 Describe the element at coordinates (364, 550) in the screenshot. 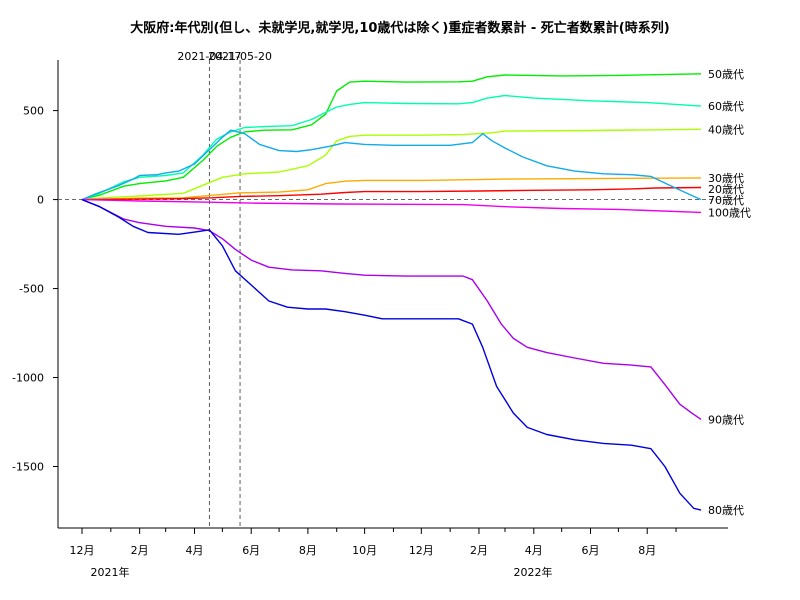

I see `x-tick-label: 10月` at that location.